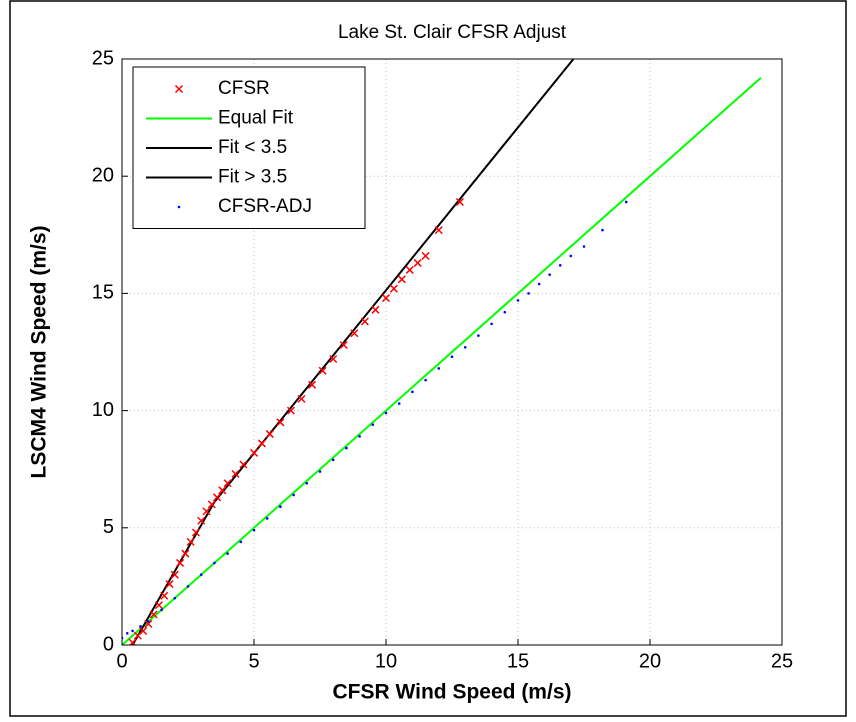  I want to click on legend-label: Fit > 3.5, so click(252, 177).